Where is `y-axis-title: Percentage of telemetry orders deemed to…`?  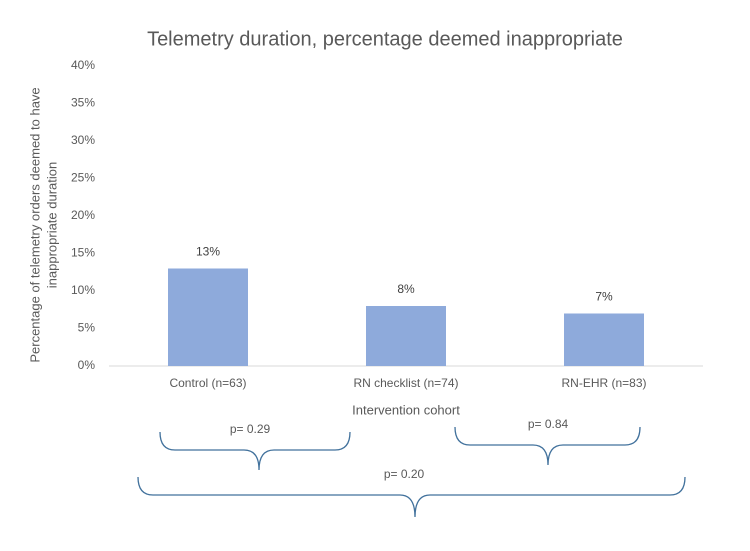 y-axis-title: Percentage of telemetry orders deemed to… is located at coordinates (34, 224).